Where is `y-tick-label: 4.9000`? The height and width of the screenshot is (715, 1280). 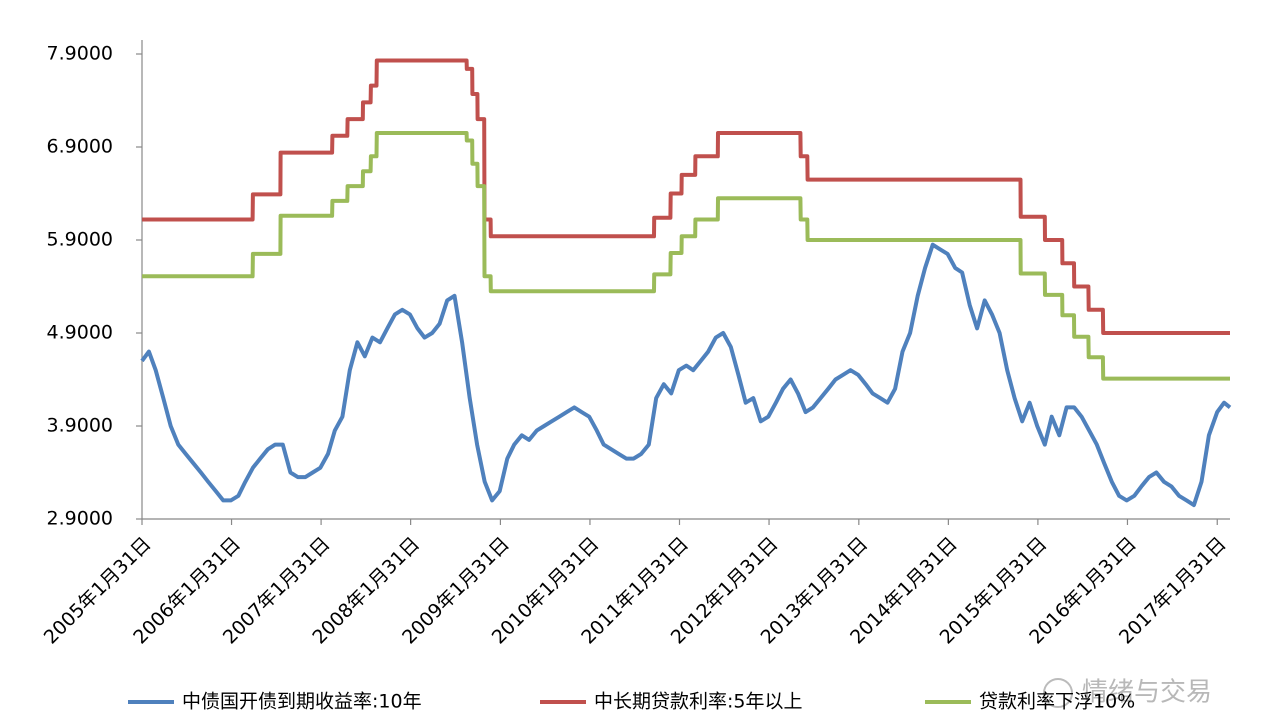
y-tick-label: 4.9000 is located at coordinates (80, 333).